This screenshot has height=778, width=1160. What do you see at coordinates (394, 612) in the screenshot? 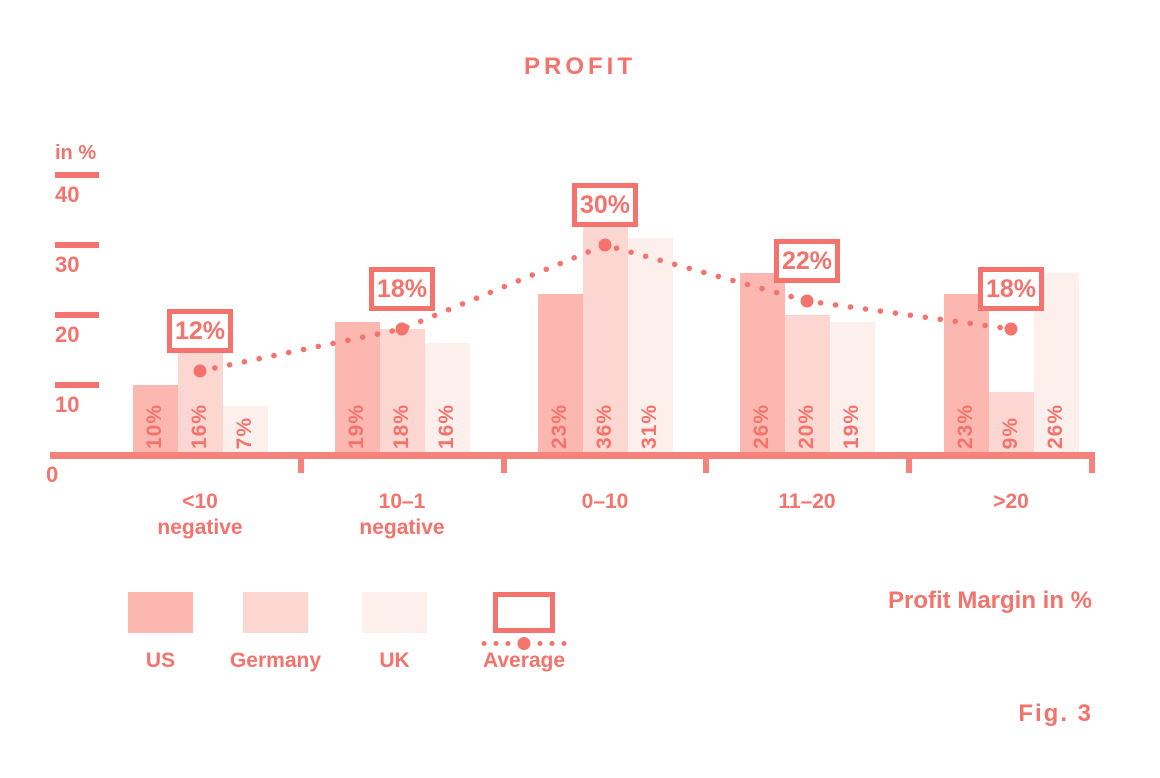
I see `legend-swatch-uk` at bounding box center [394, 612].